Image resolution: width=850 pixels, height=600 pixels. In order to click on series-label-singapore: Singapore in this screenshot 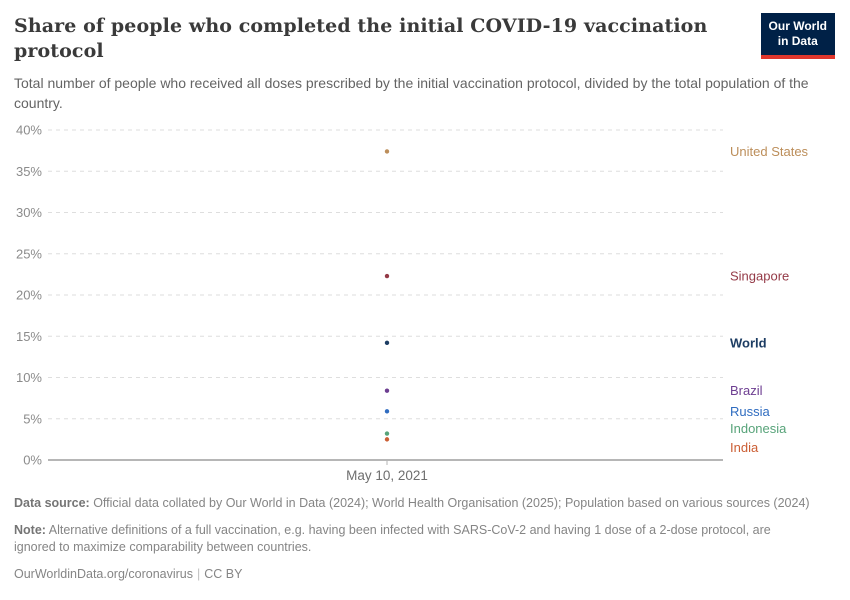, I will do `click(759, 276)`.